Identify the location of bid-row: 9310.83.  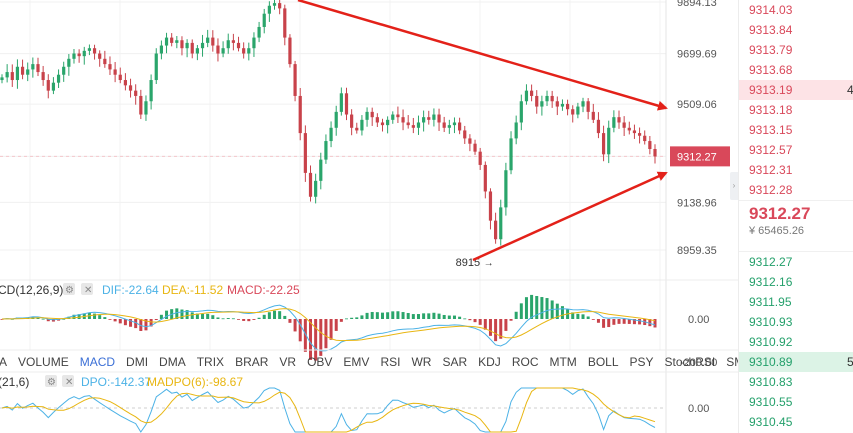
(796, 382).